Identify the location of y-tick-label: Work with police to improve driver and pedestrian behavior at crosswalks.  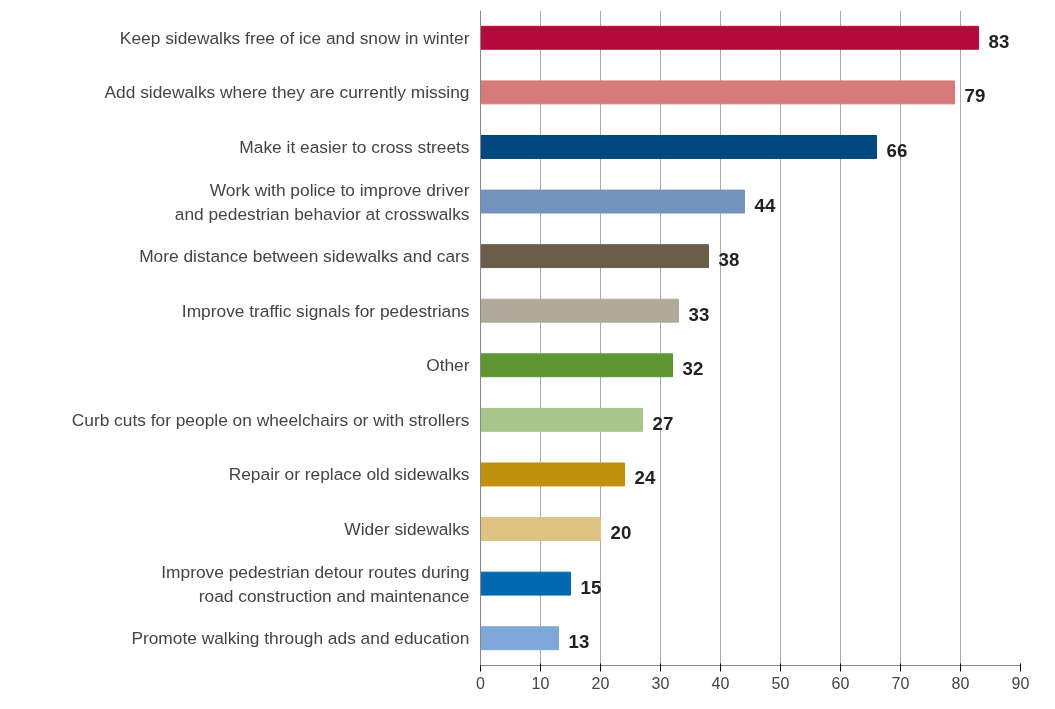
(322, 201).